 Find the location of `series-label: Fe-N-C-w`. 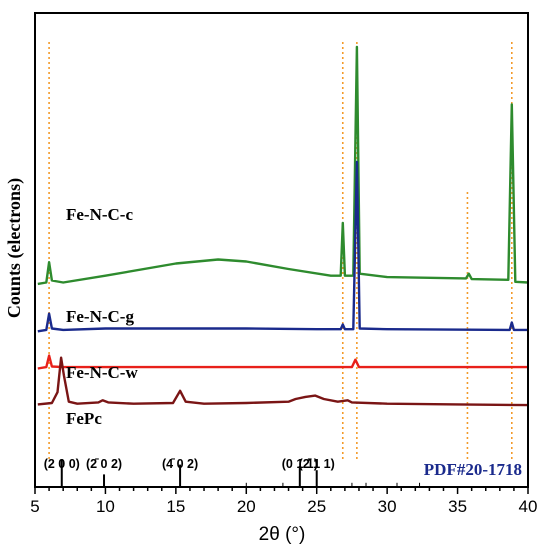

series-label: Fe-N-C-w is located at coordinates (102, 372).